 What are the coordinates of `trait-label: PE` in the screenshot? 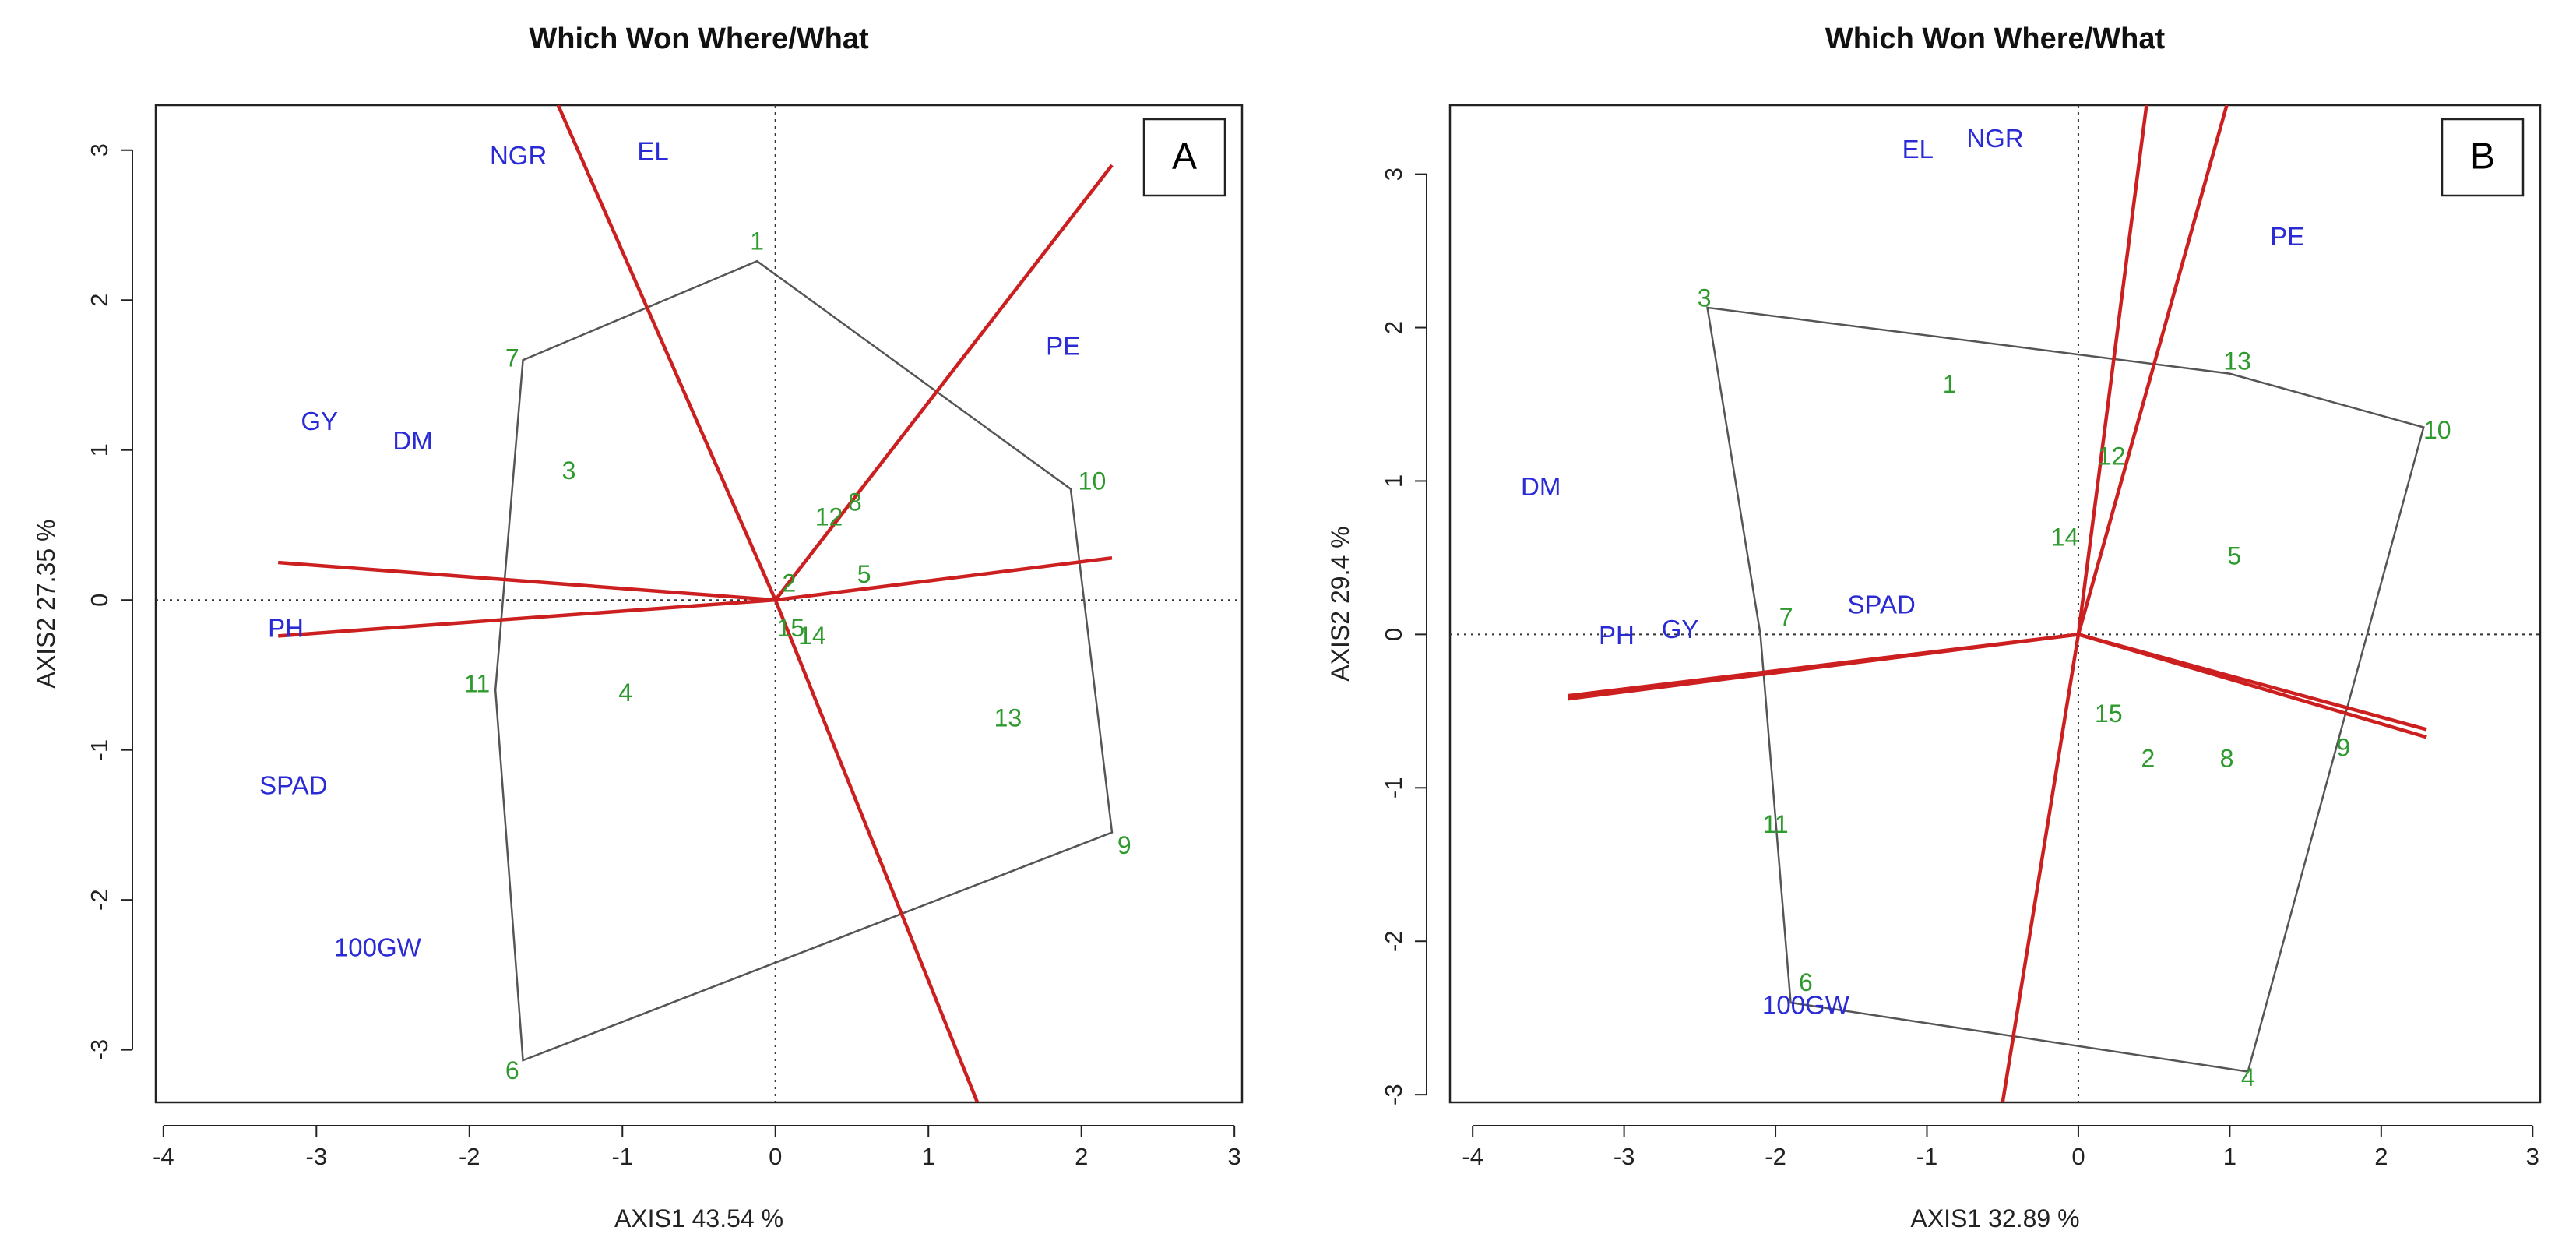 It's located at (1063, 347).